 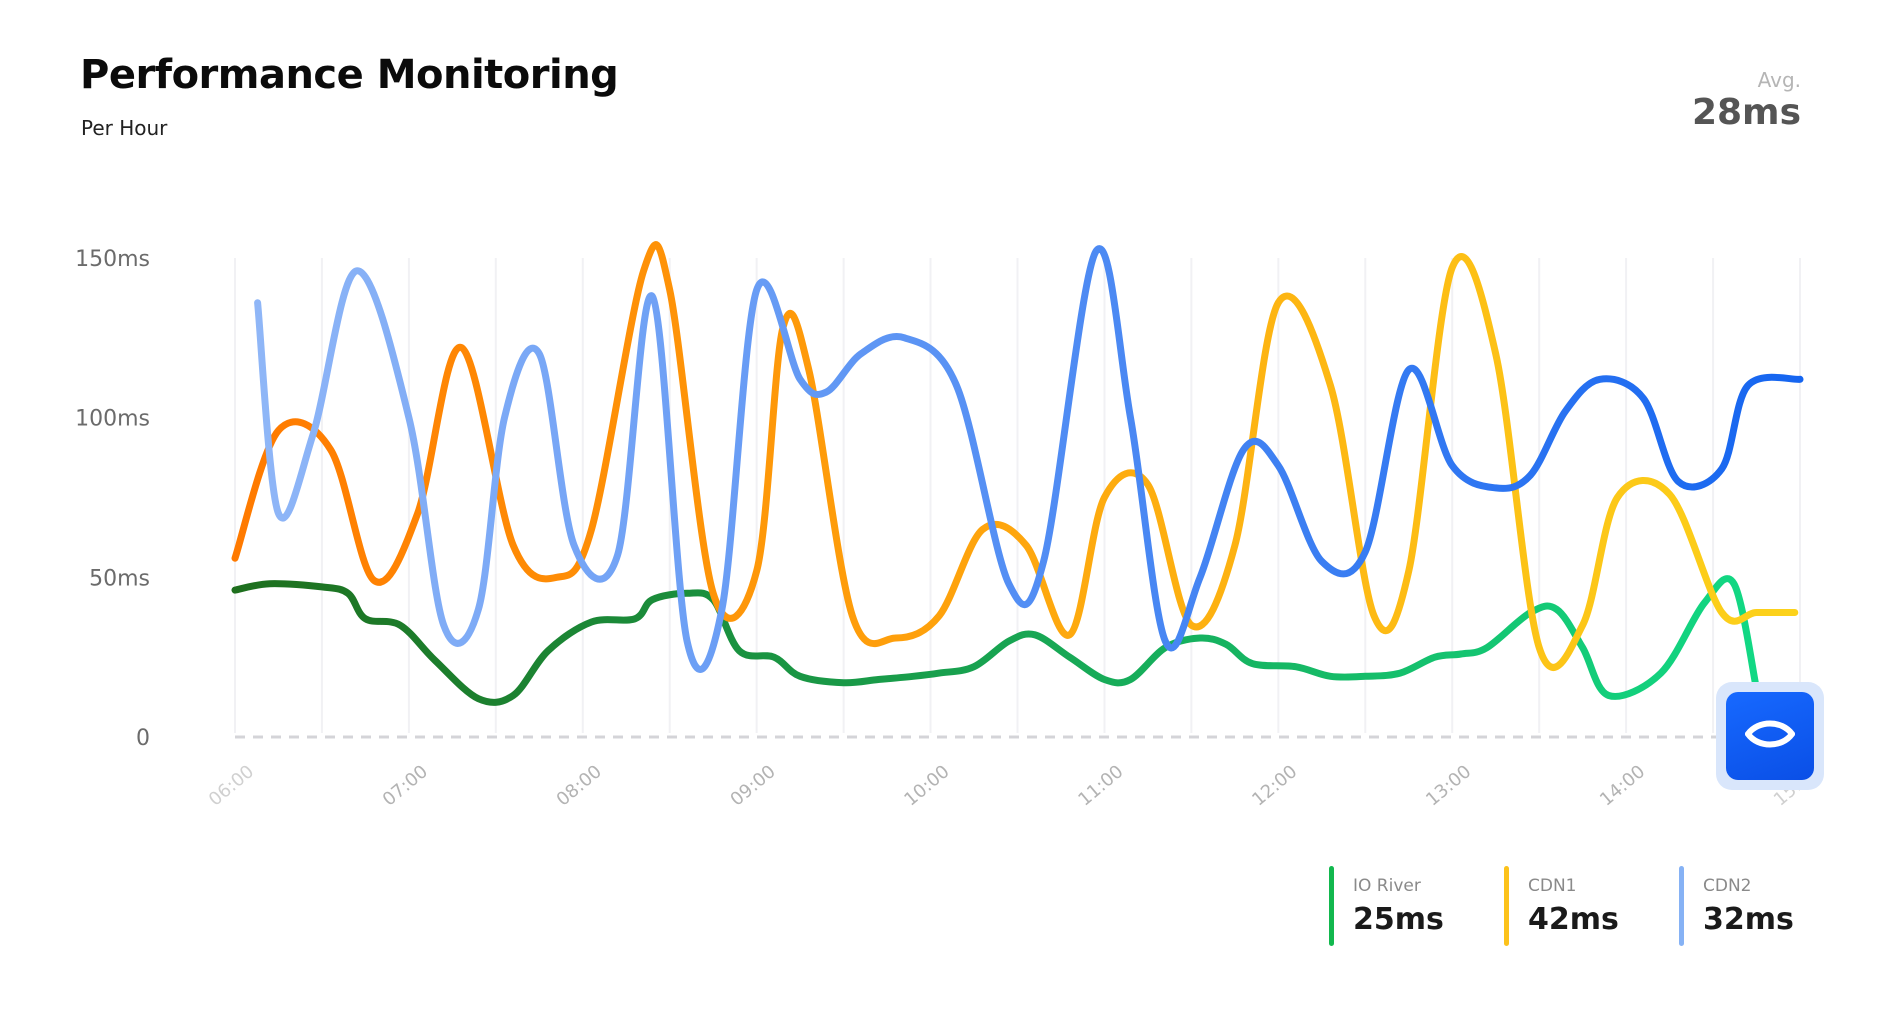 I want to click on avg-label: Avg., so click(x=1779, y=80).